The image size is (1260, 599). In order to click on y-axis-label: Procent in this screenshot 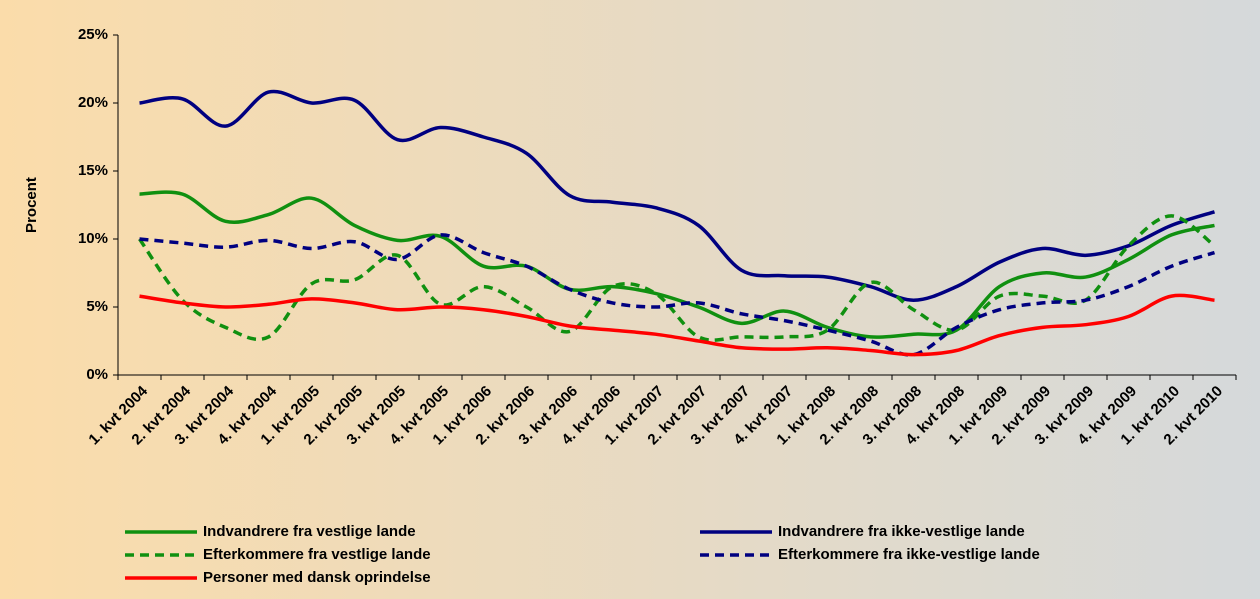, I will do `click(31, 205)`.